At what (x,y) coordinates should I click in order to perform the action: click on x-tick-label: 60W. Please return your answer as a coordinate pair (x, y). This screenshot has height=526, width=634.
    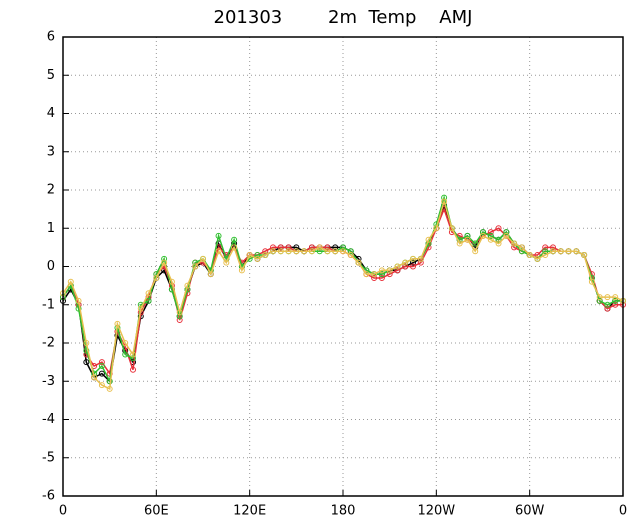
    Looking at the image, I should click on (530, 511).